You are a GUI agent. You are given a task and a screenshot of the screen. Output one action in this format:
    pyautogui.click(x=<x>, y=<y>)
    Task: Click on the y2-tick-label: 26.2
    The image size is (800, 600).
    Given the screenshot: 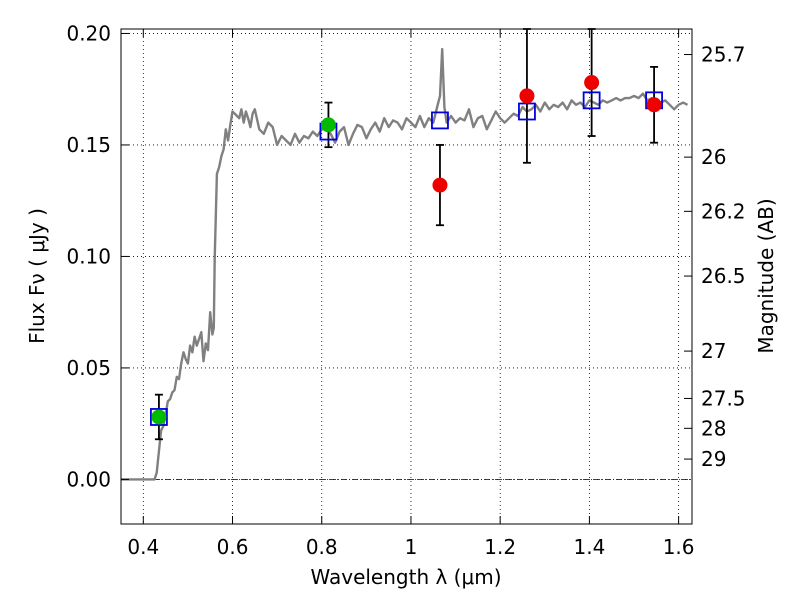 What is the action you would take?
    pyautogui.click(x=723, y=211)
    